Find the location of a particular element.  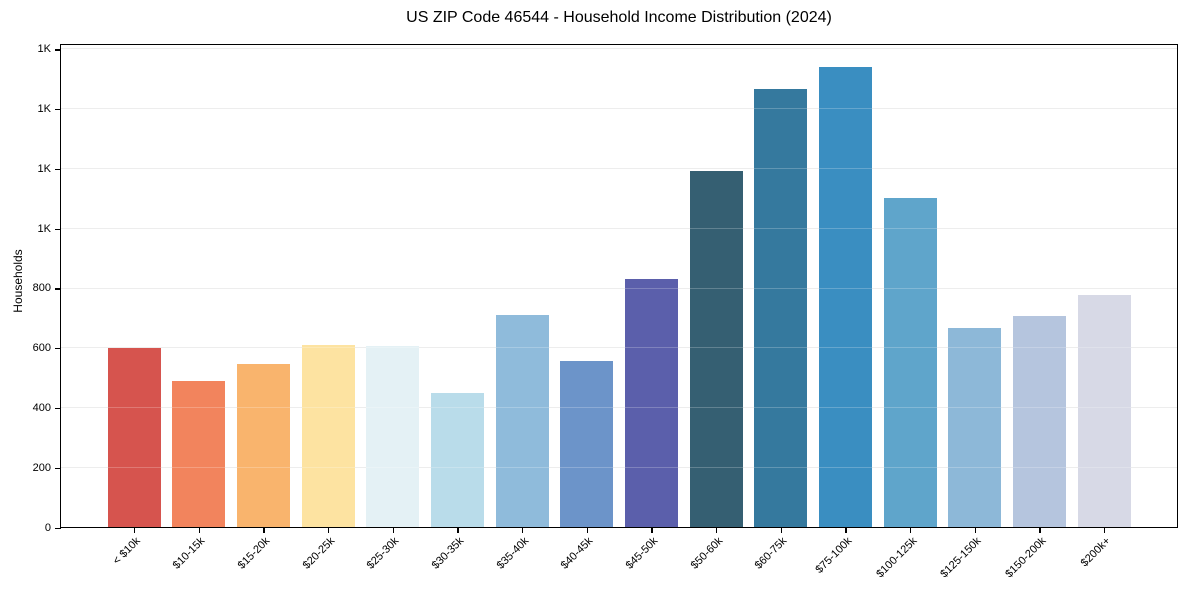

x-tick-label: $75-100k is located at coordinates (834, 555).